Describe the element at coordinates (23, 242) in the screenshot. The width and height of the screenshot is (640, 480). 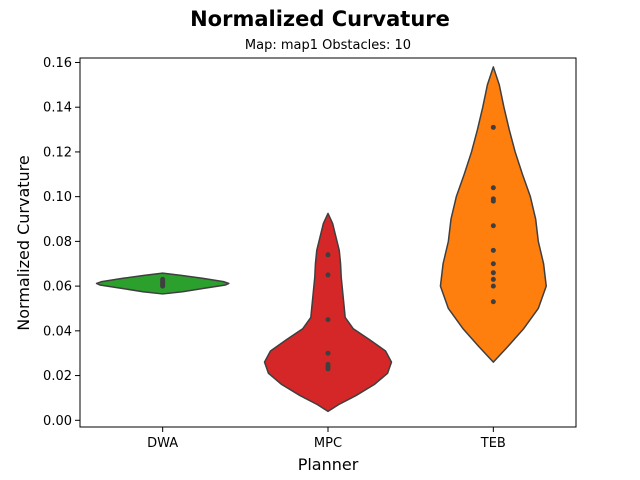
I see `y-axis-label: Normalized Curvature` at that location.